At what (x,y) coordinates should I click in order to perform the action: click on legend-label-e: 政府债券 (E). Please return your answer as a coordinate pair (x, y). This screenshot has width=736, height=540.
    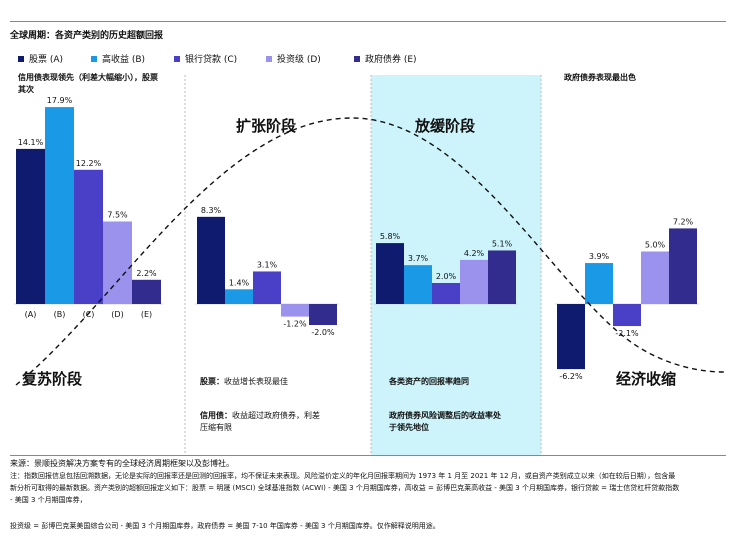
    Looking at the image, I should click on (391, 60).